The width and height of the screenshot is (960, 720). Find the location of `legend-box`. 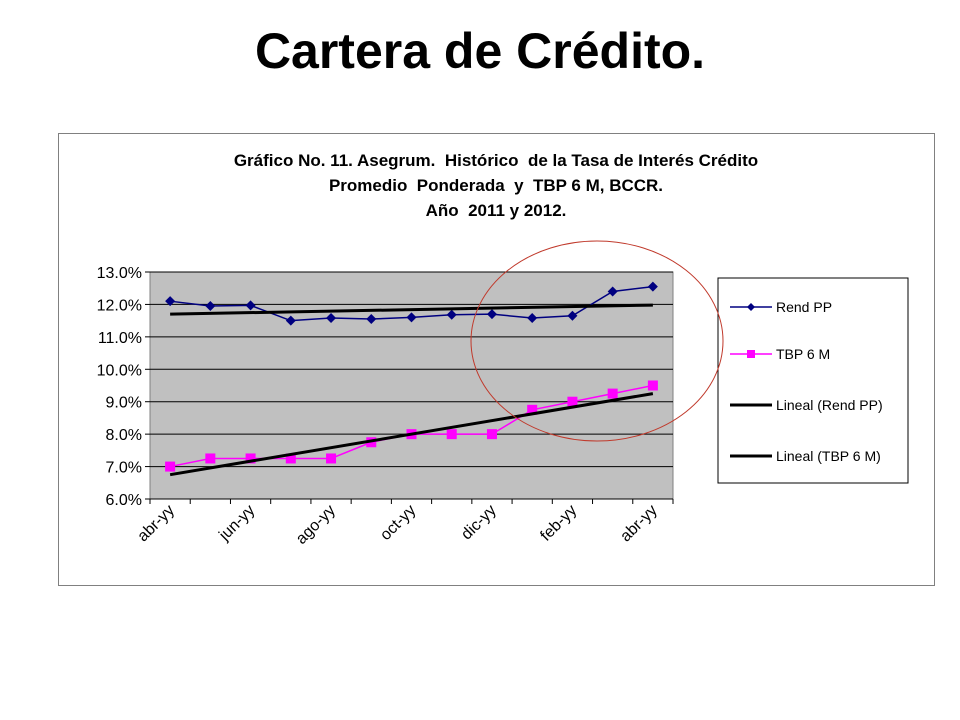

legend-box is located at coordinates (813, 380).